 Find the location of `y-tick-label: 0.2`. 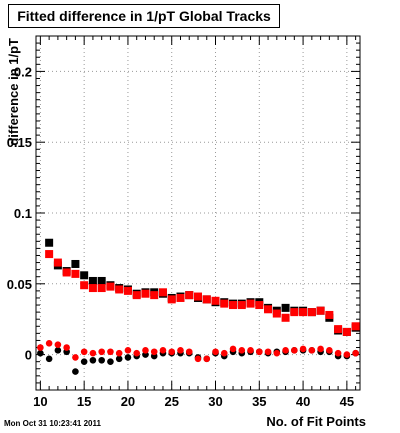

y-tick-label: 0.2 is located at coordinates (23, 71).